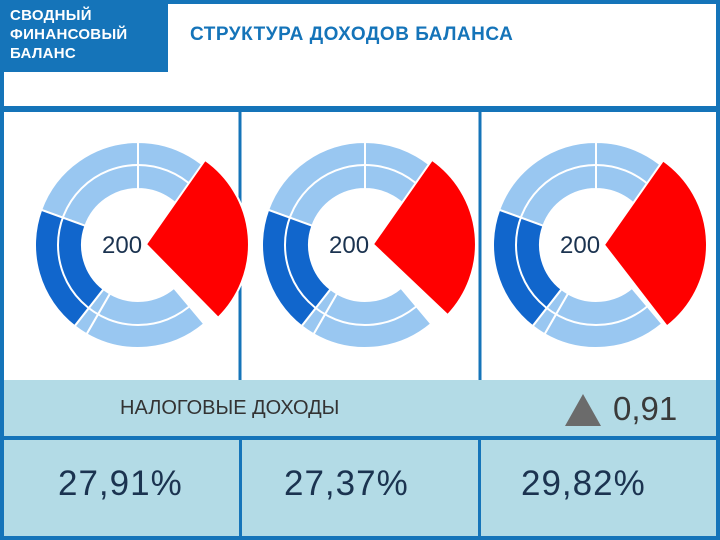 The width and height of the screenshot is (720, 540). I want to click on delta-value: 0,91, so click(645, 408).